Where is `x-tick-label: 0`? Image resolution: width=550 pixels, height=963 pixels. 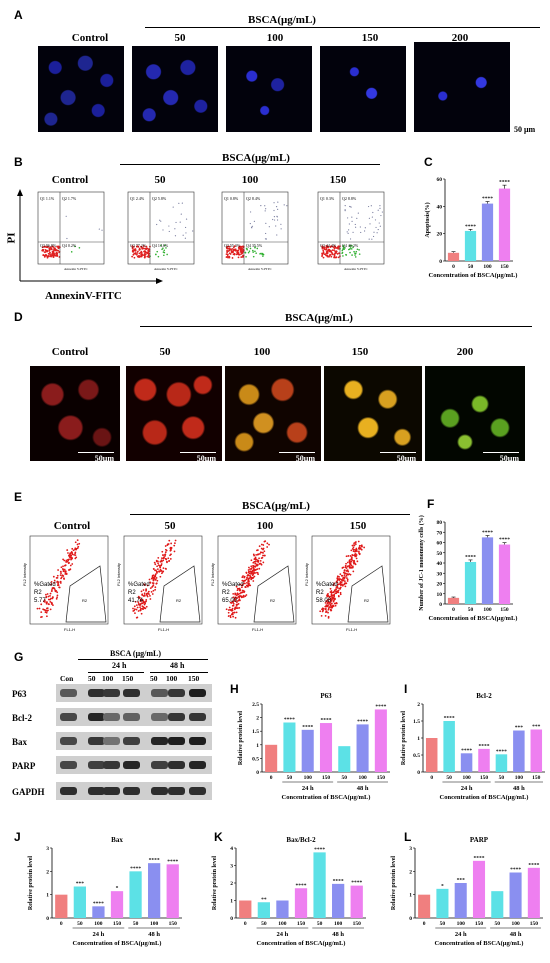
x-tick-label: 0 is located at coordinates (424, 924).